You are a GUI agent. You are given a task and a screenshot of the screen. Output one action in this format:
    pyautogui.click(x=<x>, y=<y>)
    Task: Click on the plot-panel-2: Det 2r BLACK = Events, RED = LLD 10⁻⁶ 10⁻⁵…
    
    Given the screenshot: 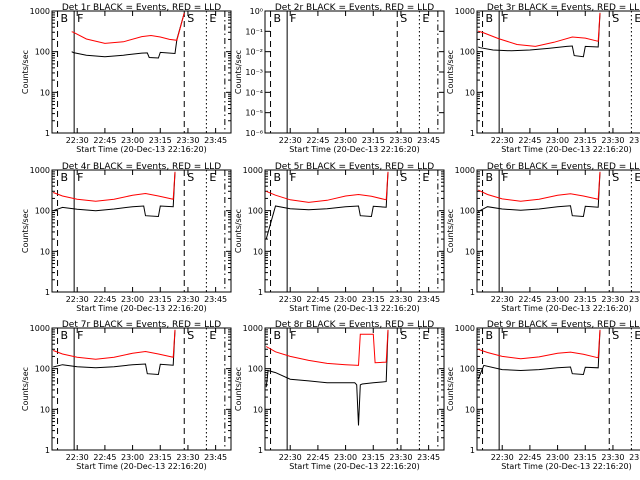 What is the action you would take?
    pyautogui.click(x=339, y=78)
    